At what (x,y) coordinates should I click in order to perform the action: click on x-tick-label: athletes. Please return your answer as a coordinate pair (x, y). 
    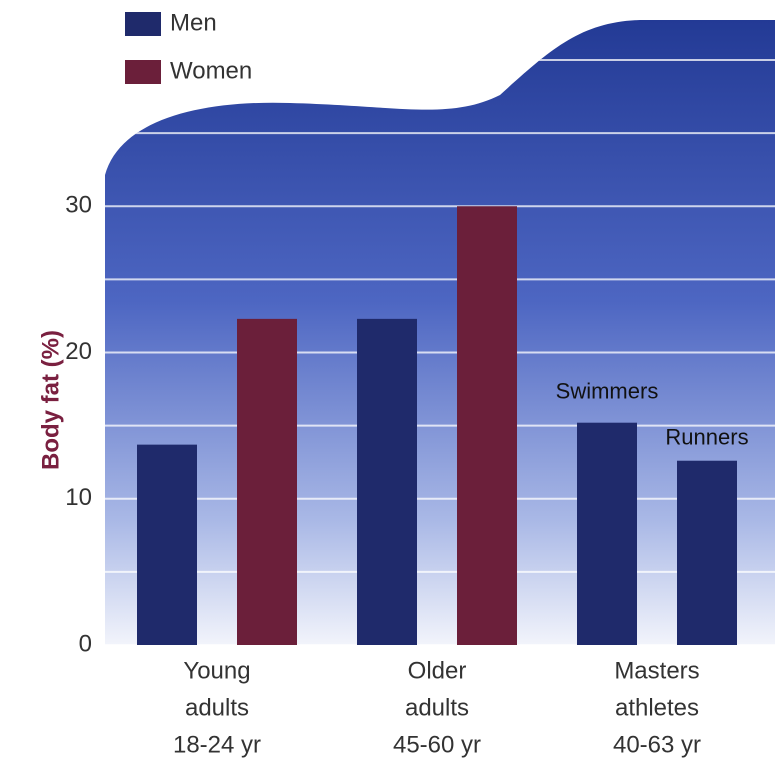
    Looking at the image, I should click on (657, 707).